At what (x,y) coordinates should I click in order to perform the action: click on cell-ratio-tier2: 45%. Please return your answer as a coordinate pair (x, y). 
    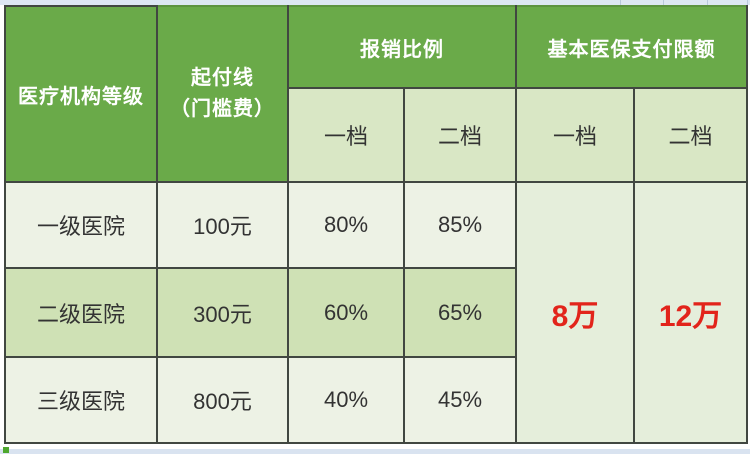
    Looking at the image, I should click on (460, 400).